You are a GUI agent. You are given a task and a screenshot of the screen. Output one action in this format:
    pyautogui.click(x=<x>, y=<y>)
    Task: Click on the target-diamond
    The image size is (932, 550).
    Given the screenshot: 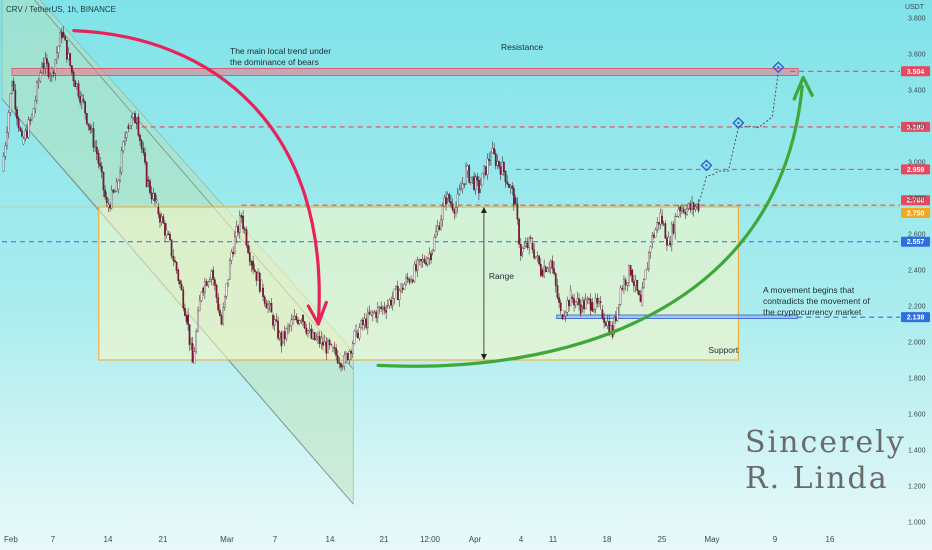 What is the action you would take?
    pyautogui.click(x=706, y=165)
    